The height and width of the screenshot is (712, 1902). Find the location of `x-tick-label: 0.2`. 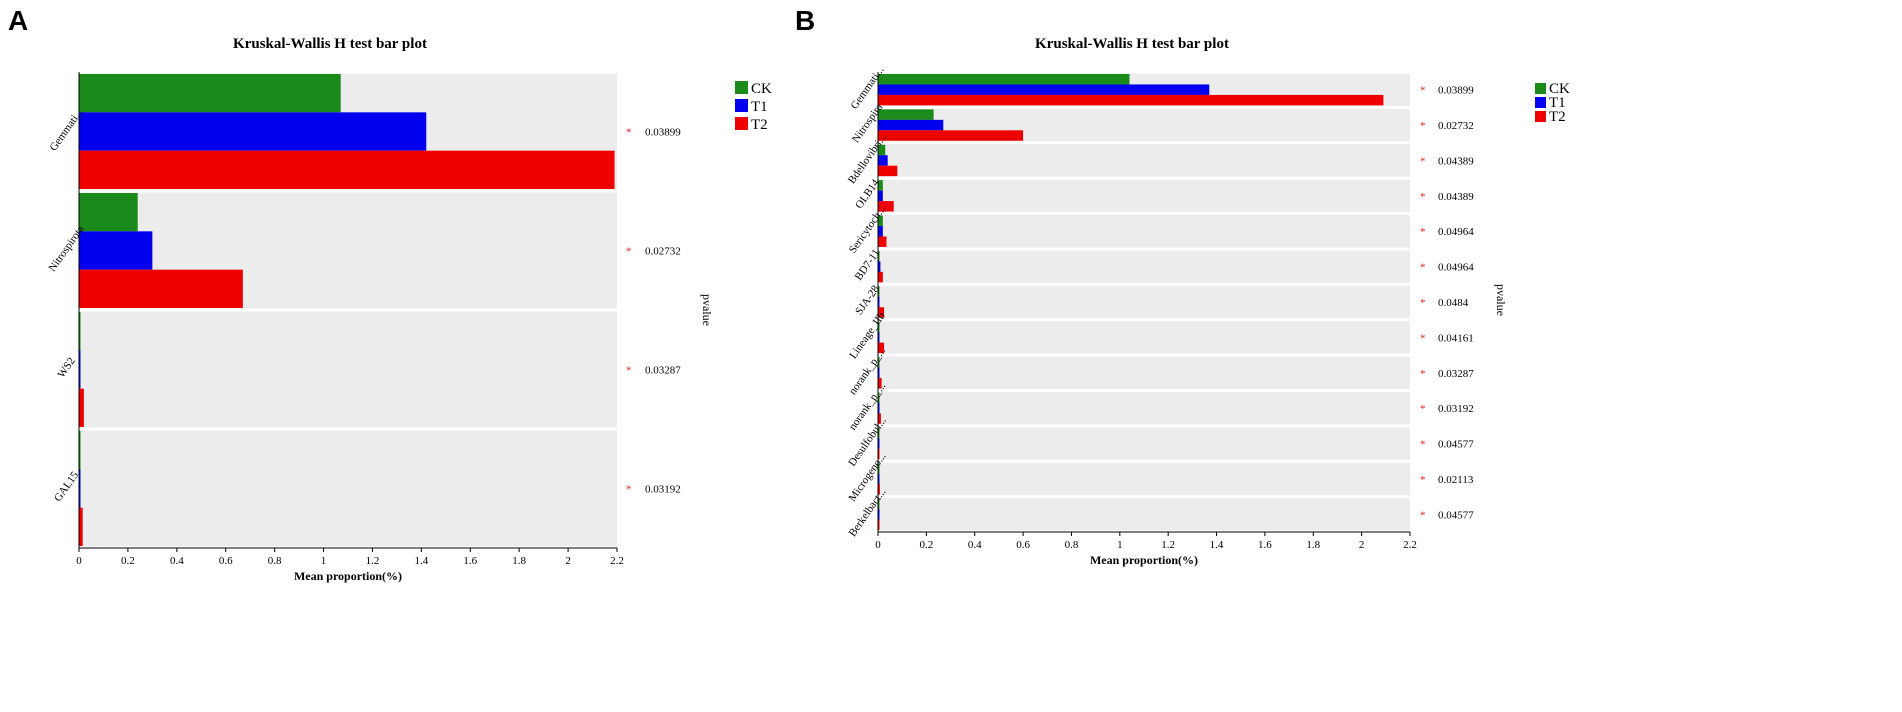

x-tick-label: 0.2 is located at coordinates (128, 561).